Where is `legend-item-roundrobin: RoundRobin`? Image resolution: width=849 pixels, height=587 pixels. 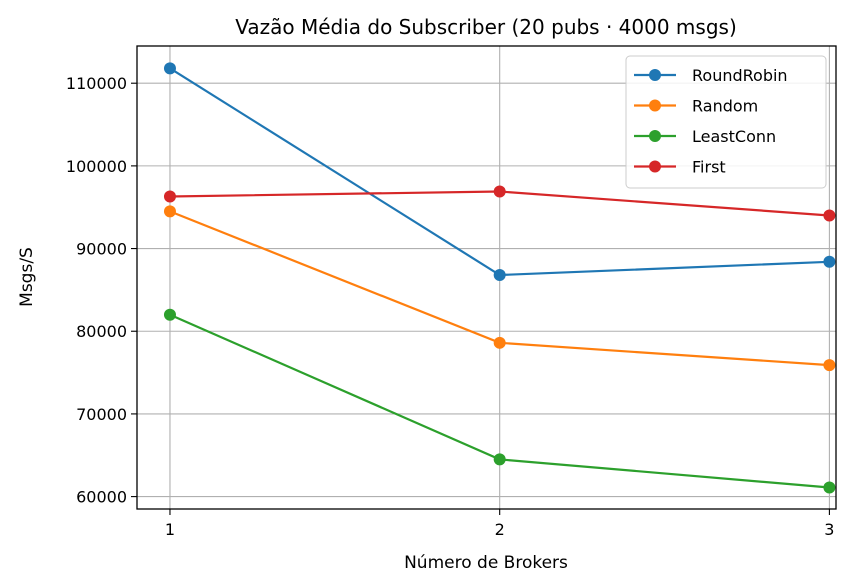 legend-item-roundrobin: RoundRobin is located at coordinates (711, 75).